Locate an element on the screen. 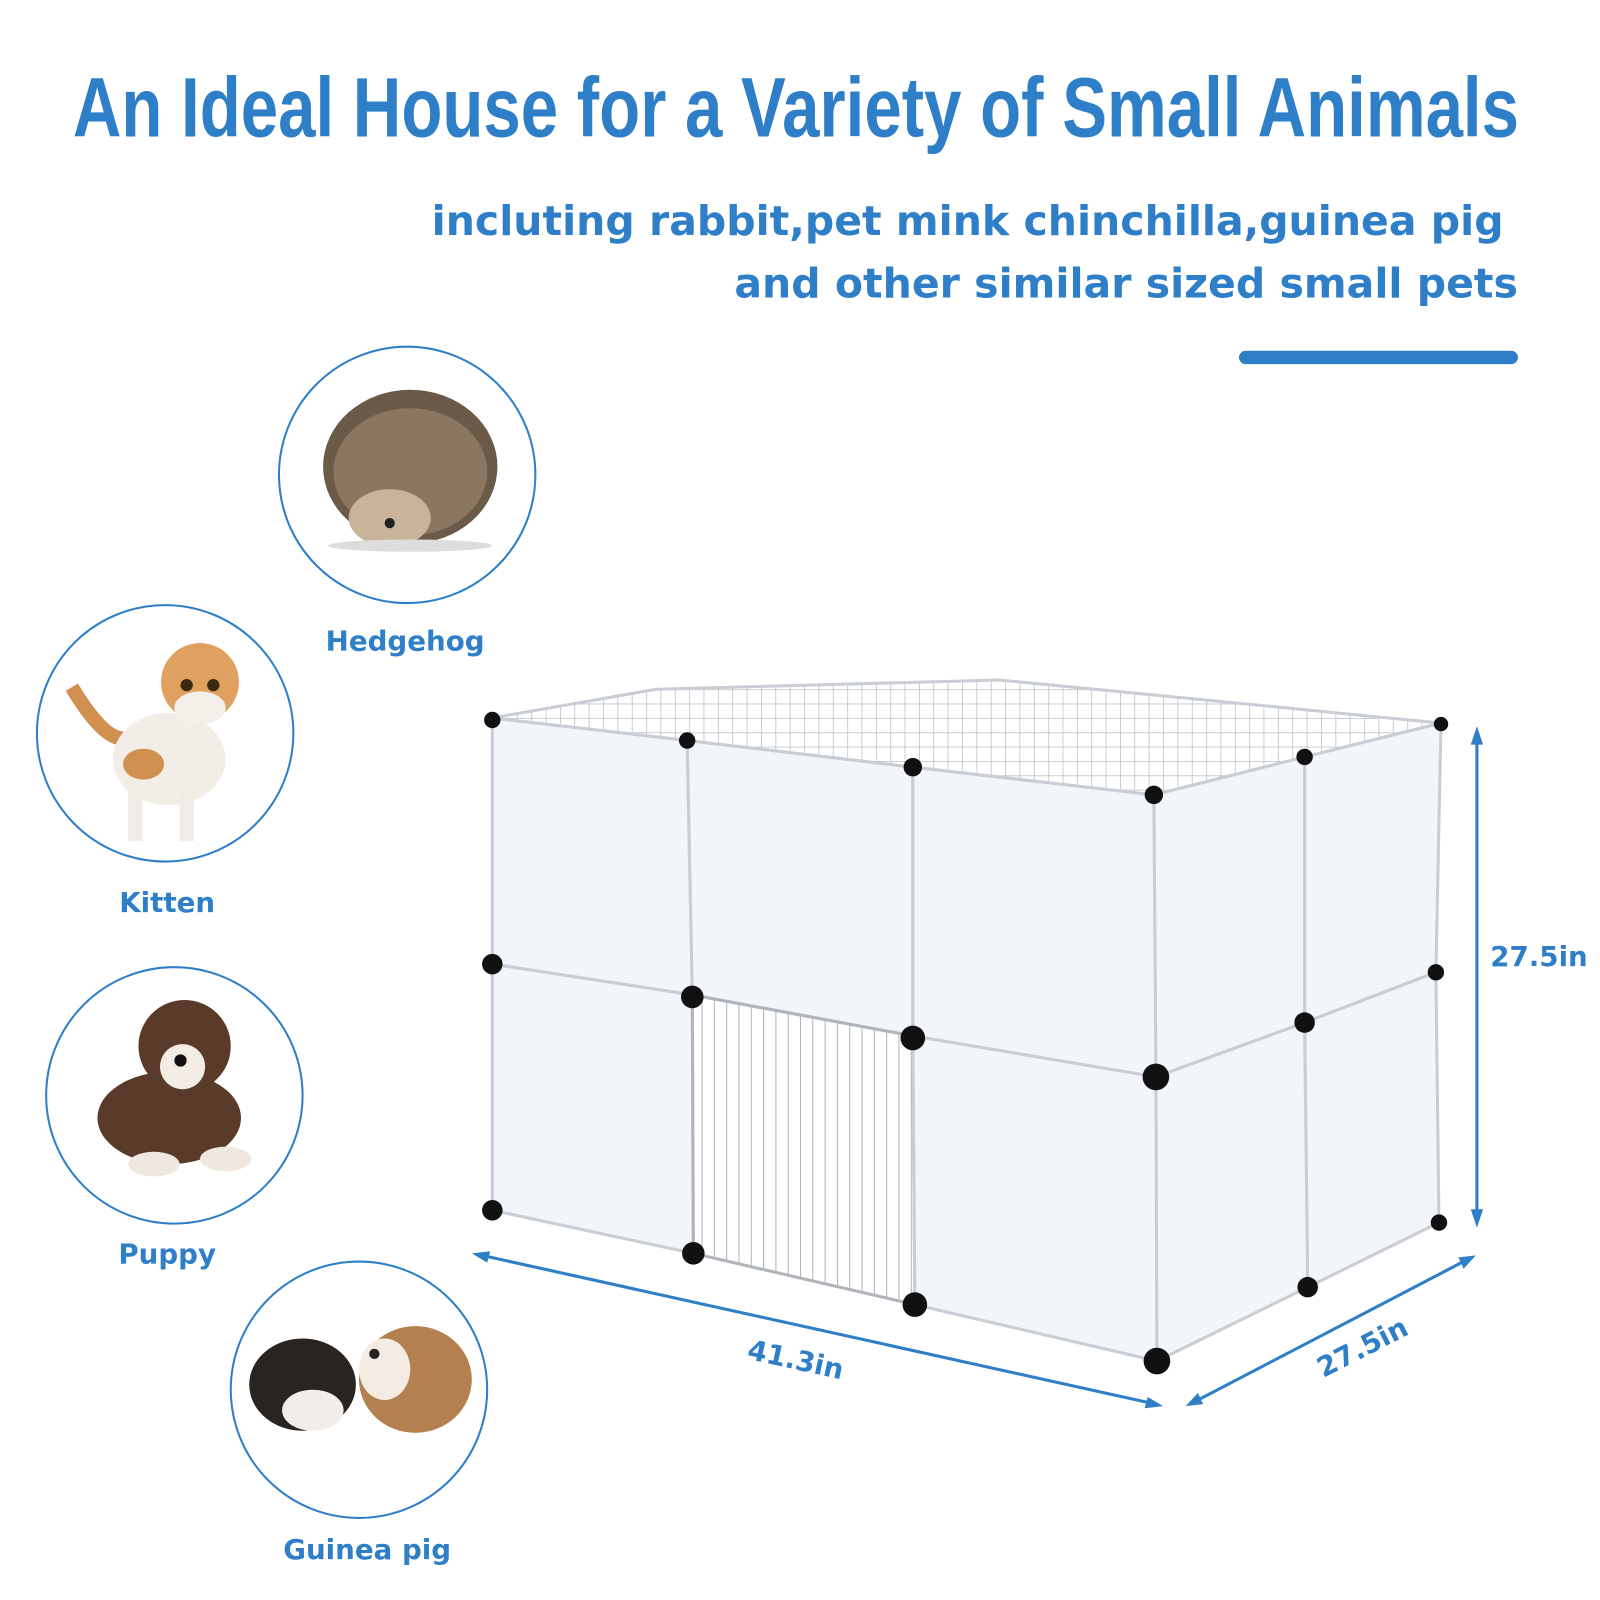  height-label: 27.5in is located at coordinates (1539, 956).